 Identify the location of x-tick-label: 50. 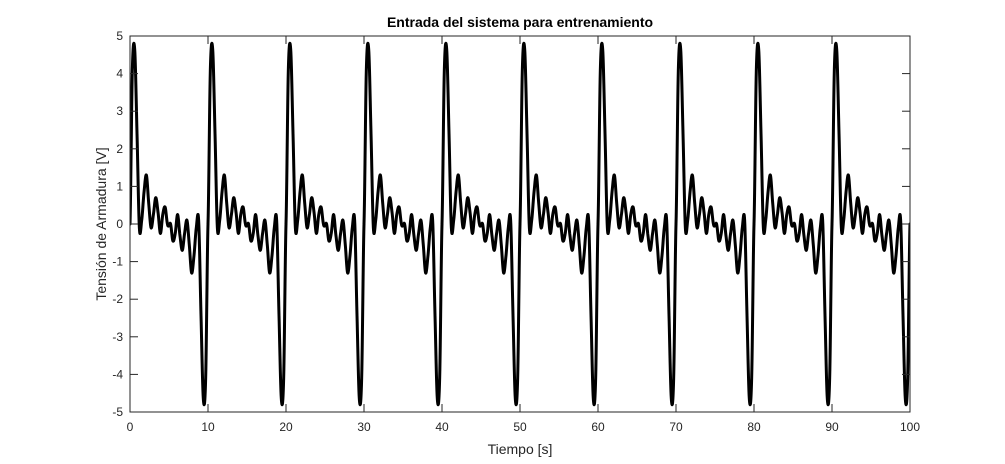
(520, 427).